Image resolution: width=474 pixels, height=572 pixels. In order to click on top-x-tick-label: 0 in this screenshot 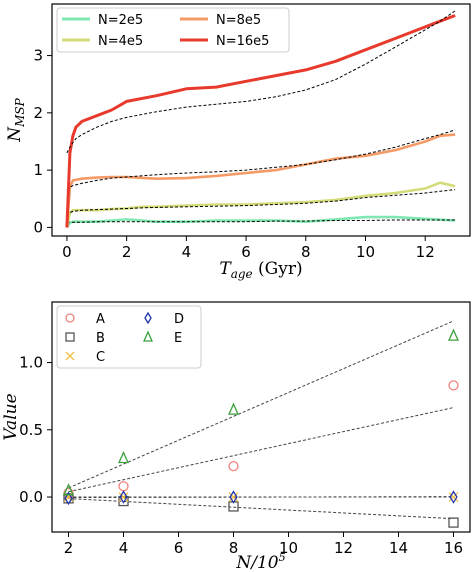, I will do `click(67, 252)`.